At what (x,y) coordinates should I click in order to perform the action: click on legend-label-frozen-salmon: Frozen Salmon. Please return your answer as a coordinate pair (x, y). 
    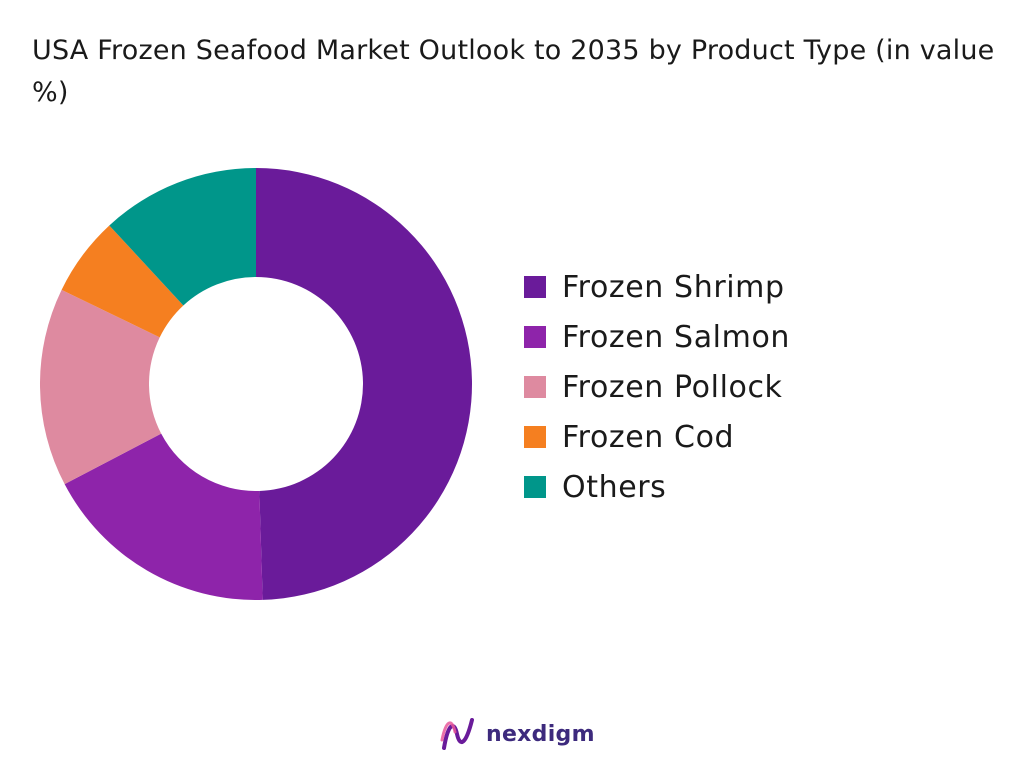
    Looking at the image, I should click on (676, 337).